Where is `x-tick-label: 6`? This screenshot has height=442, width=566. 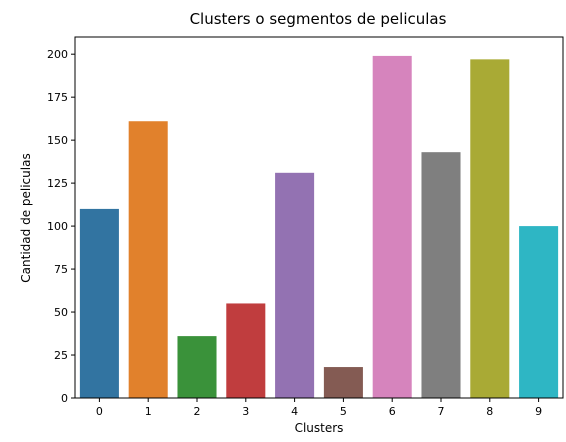
x-tick-label: 6 is located at coordinates (392, 411).